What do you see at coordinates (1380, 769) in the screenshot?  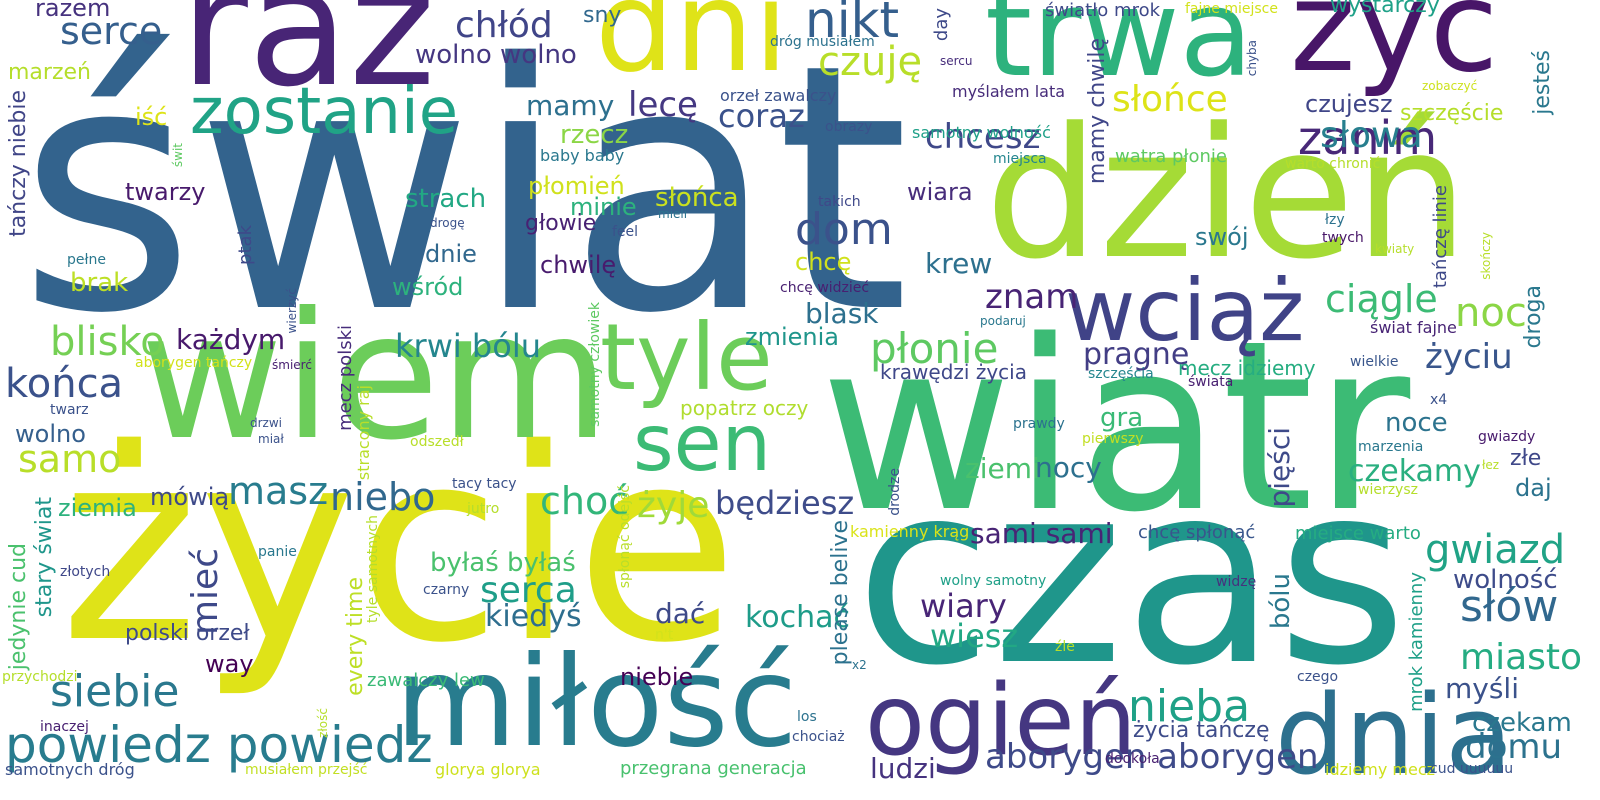 I see `word-idziemy-mecz: idziemy mecz` at bounding box center [1380, 769].